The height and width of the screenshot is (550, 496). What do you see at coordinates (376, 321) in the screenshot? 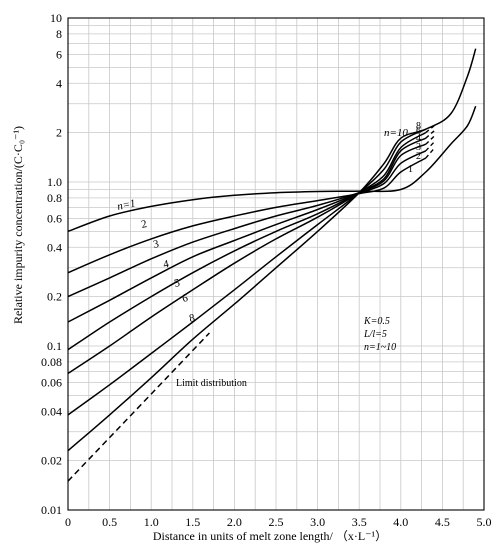
I see `annotation-k: K=0.5` at bounding box center [376, 321].